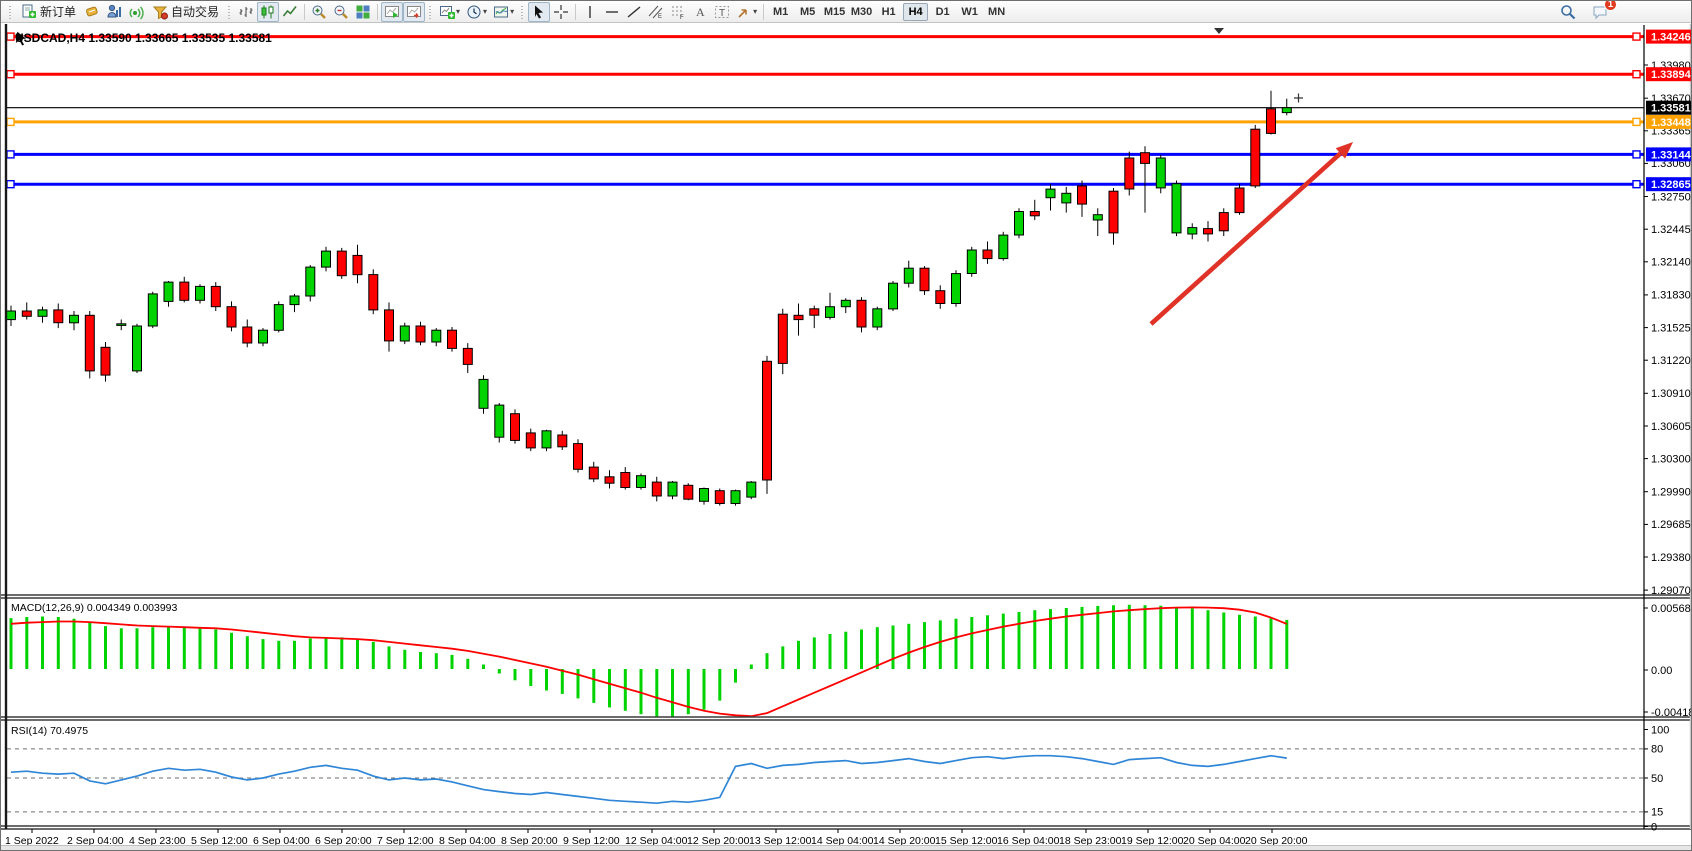 The image size is (1692, 851). I want to click on person-chart-icon, so click(114, 12).